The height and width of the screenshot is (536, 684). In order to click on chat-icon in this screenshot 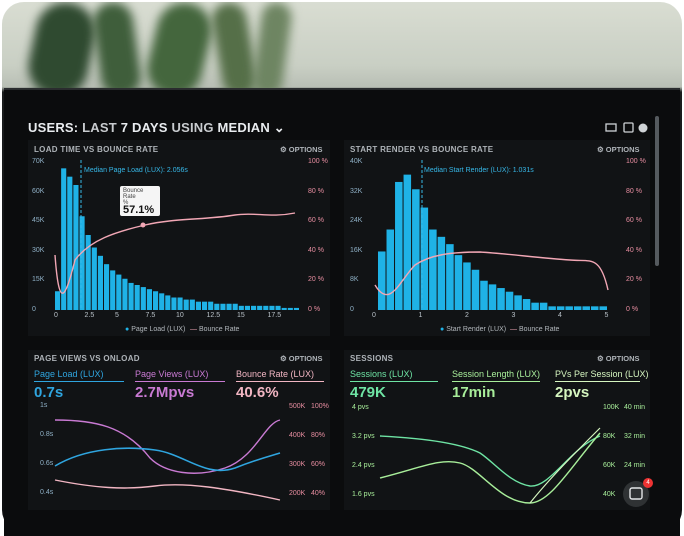, I will do `click(636, 493)`.